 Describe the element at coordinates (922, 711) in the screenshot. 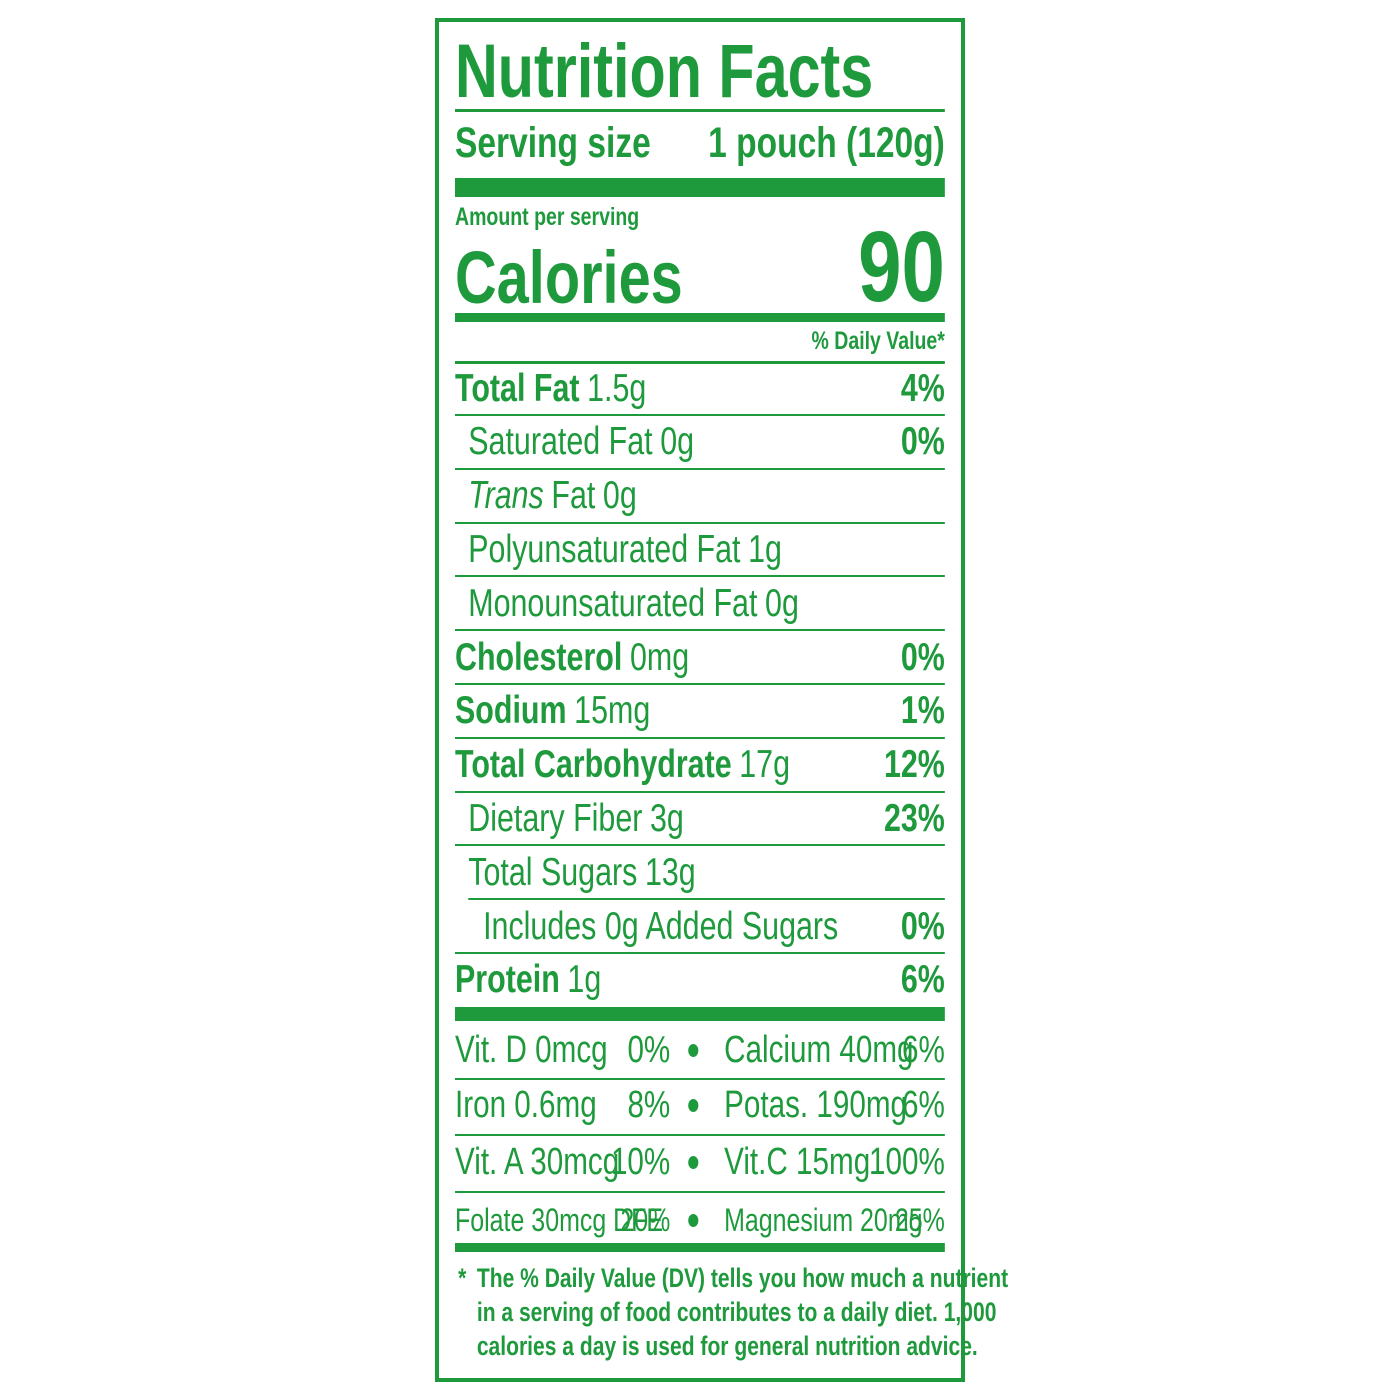

I see `nutrient-dv: 1%` at that location.